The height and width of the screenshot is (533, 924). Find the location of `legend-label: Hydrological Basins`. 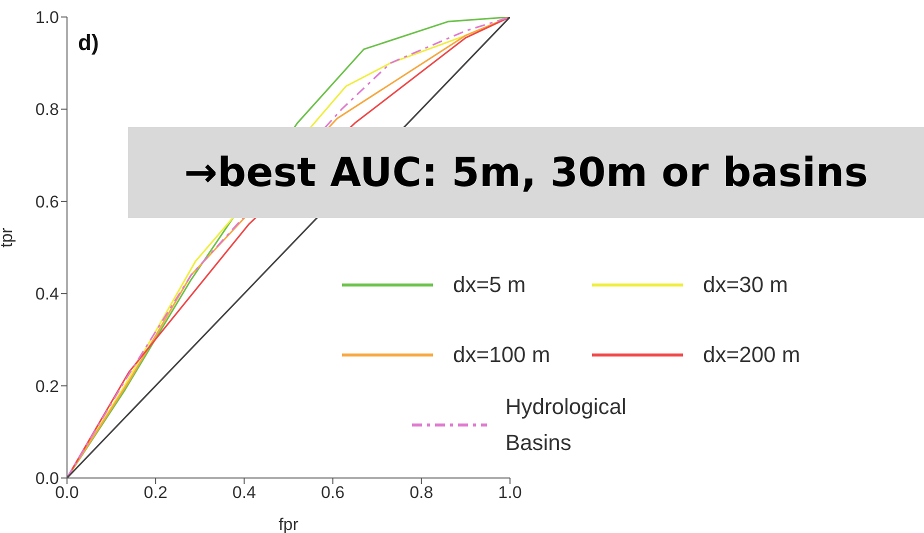

legend-label: Hydrological Basins is located at coordinates (566, 425).